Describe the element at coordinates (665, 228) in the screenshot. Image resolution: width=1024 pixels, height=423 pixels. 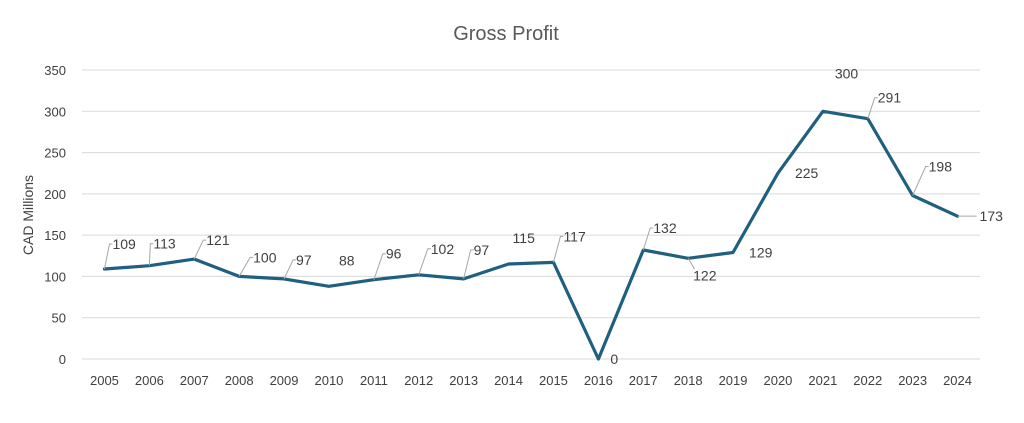
I see `data-label: 132` at that location.